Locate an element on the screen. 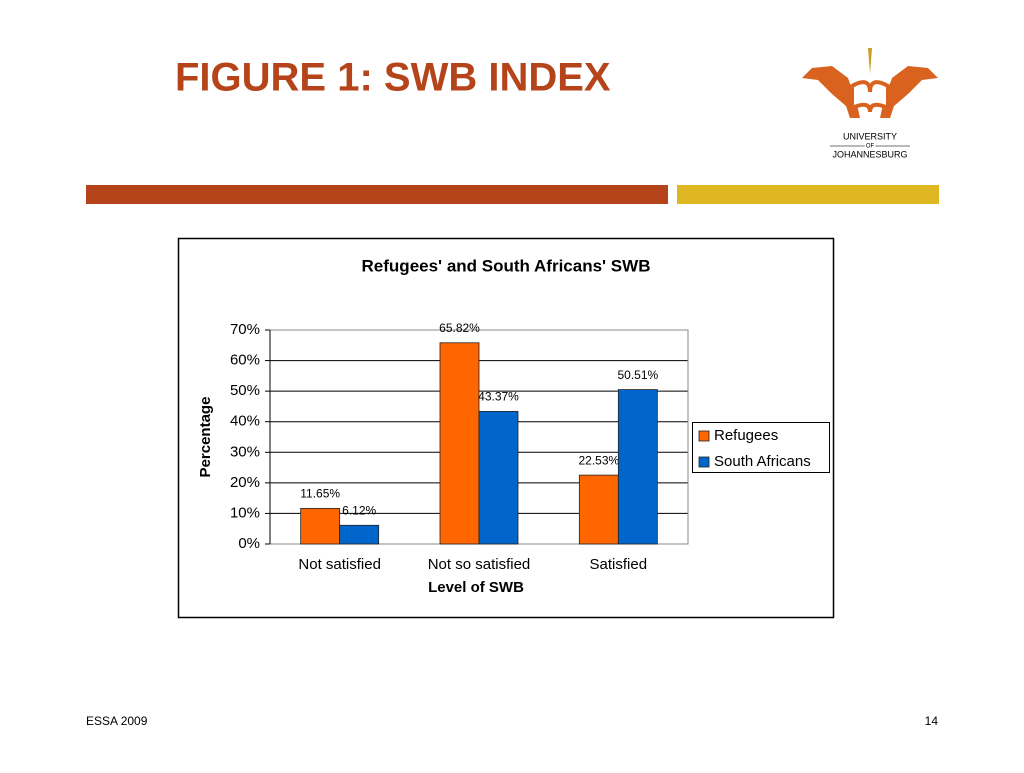 This screenshot has height=773, width=1024. y-tick-label: 70% is located at coordinates (245, 329).